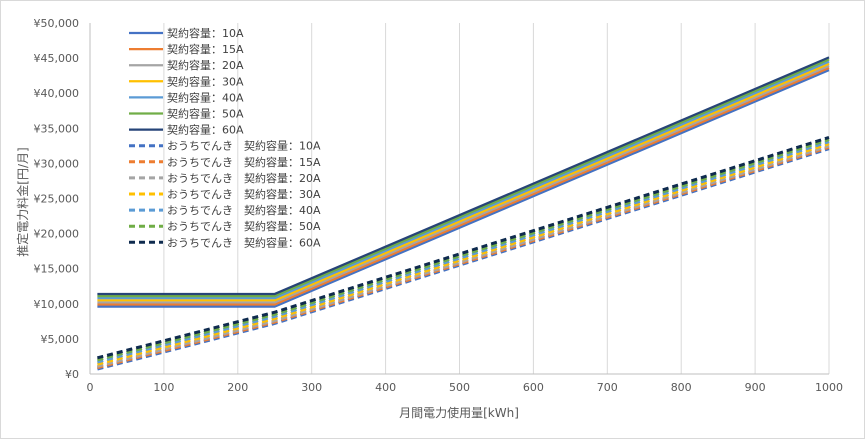 The image size is (865, 440). What do you see at coordinates (205, 97) in the screenshot?
I see `legend-label: 契約容量：40A` at bounding box center [205, 97].